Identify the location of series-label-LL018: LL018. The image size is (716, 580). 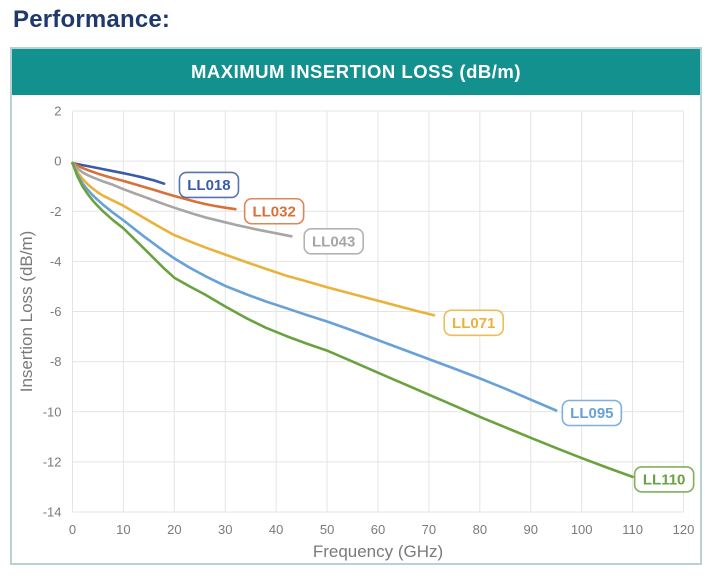
(209, 185).